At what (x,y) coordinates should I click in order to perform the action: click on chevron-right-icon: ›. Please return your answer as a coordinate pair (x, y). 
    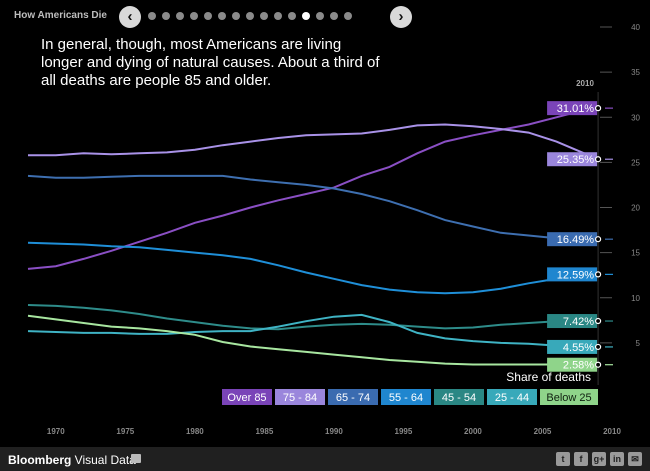
    Looking at the image, I should click on (401, 16).